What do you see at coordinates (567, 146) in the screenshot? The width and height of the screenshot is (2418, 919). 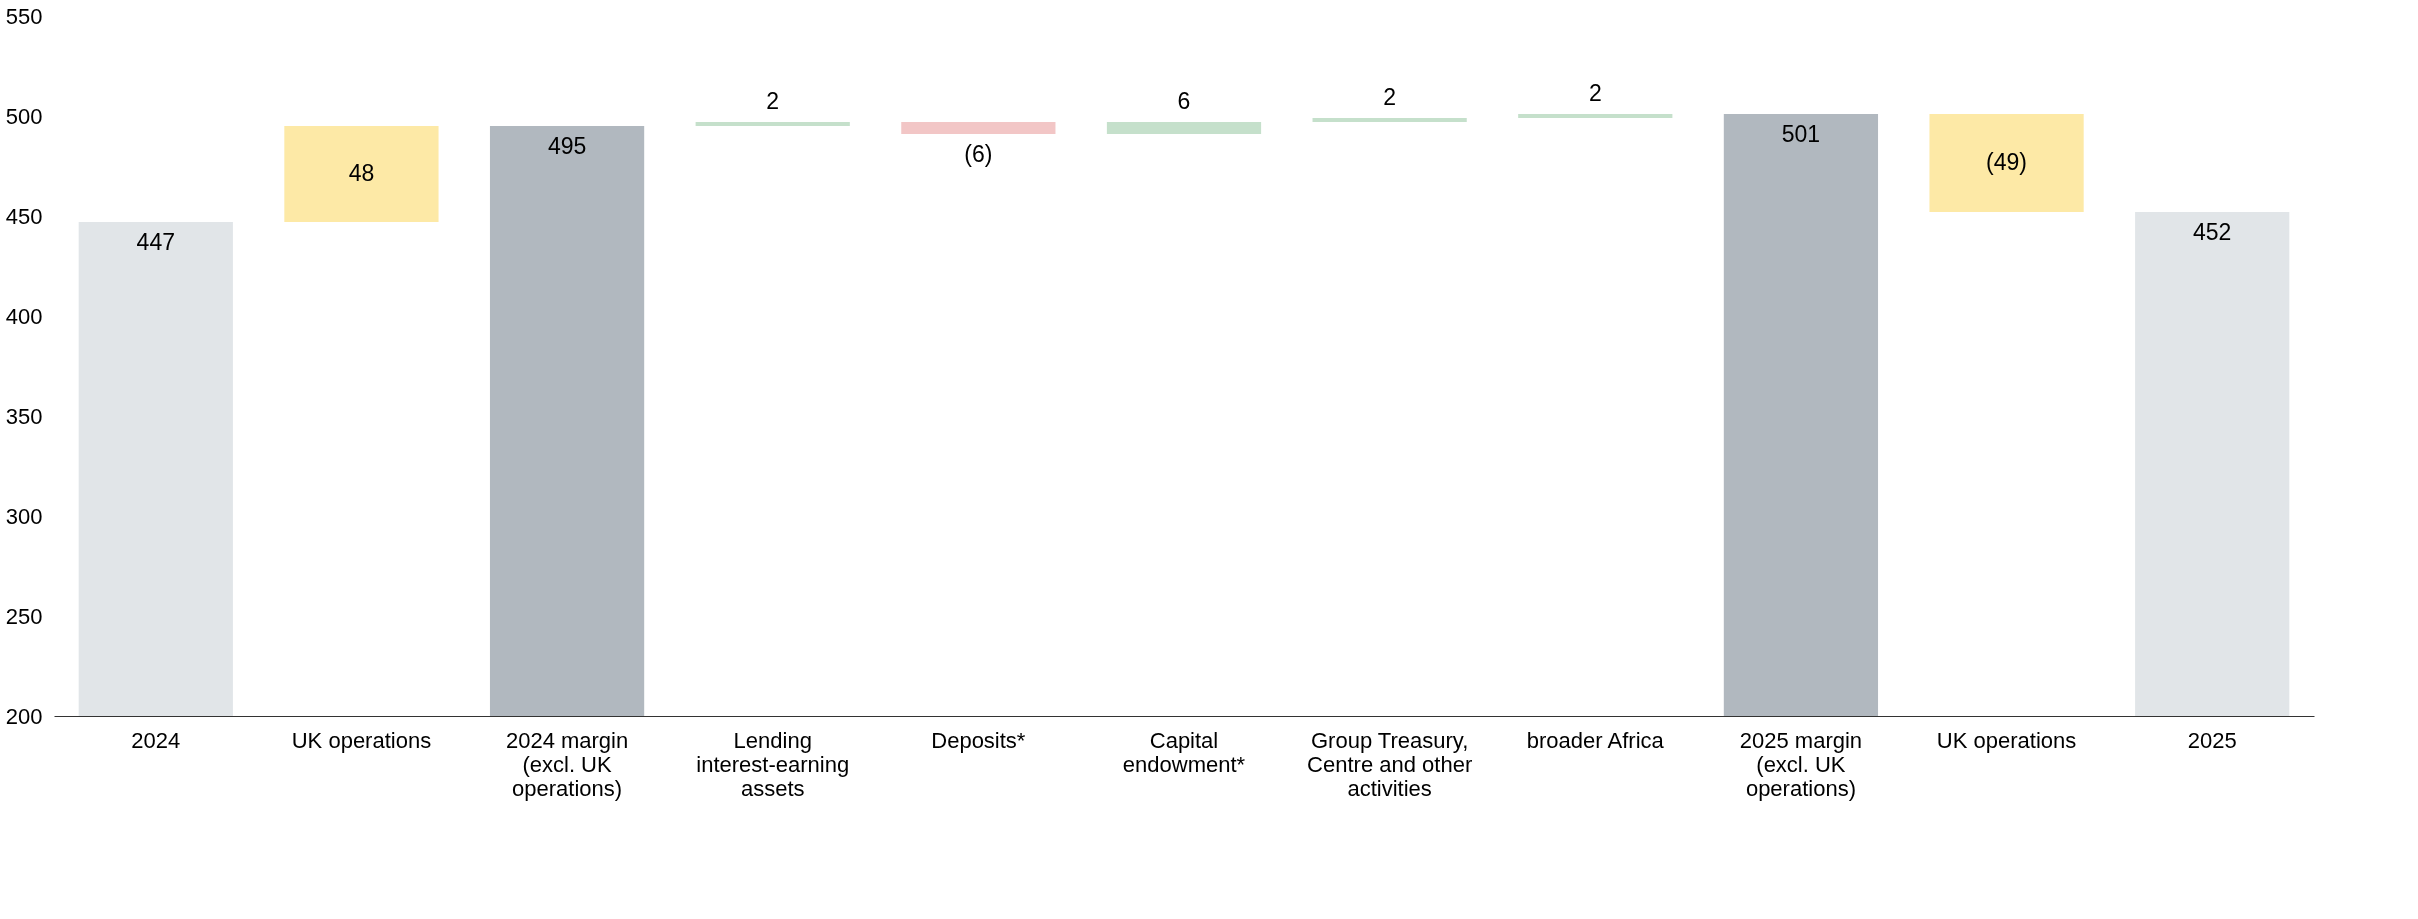 I see `data-label: 495` at bounding box center [567, 146].